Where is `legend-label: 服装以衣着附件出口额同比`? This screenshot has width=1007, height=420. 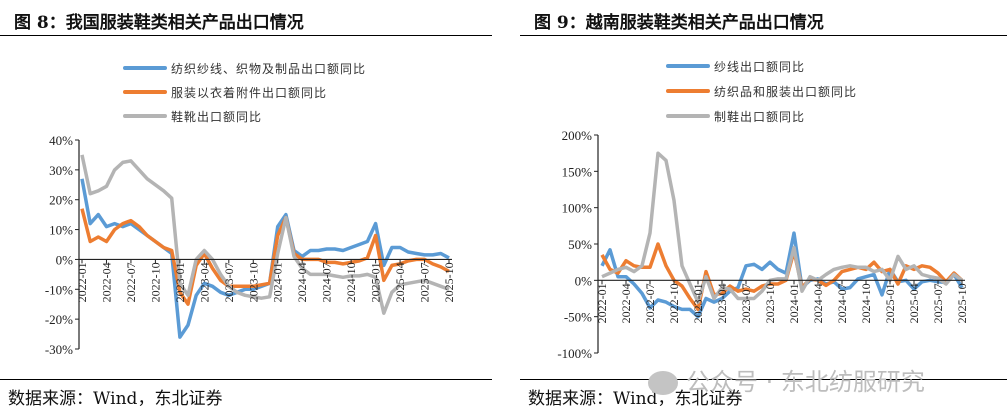 legend-label: 服装以衣着附件出口额同比 is located at coordinates (249, 92).